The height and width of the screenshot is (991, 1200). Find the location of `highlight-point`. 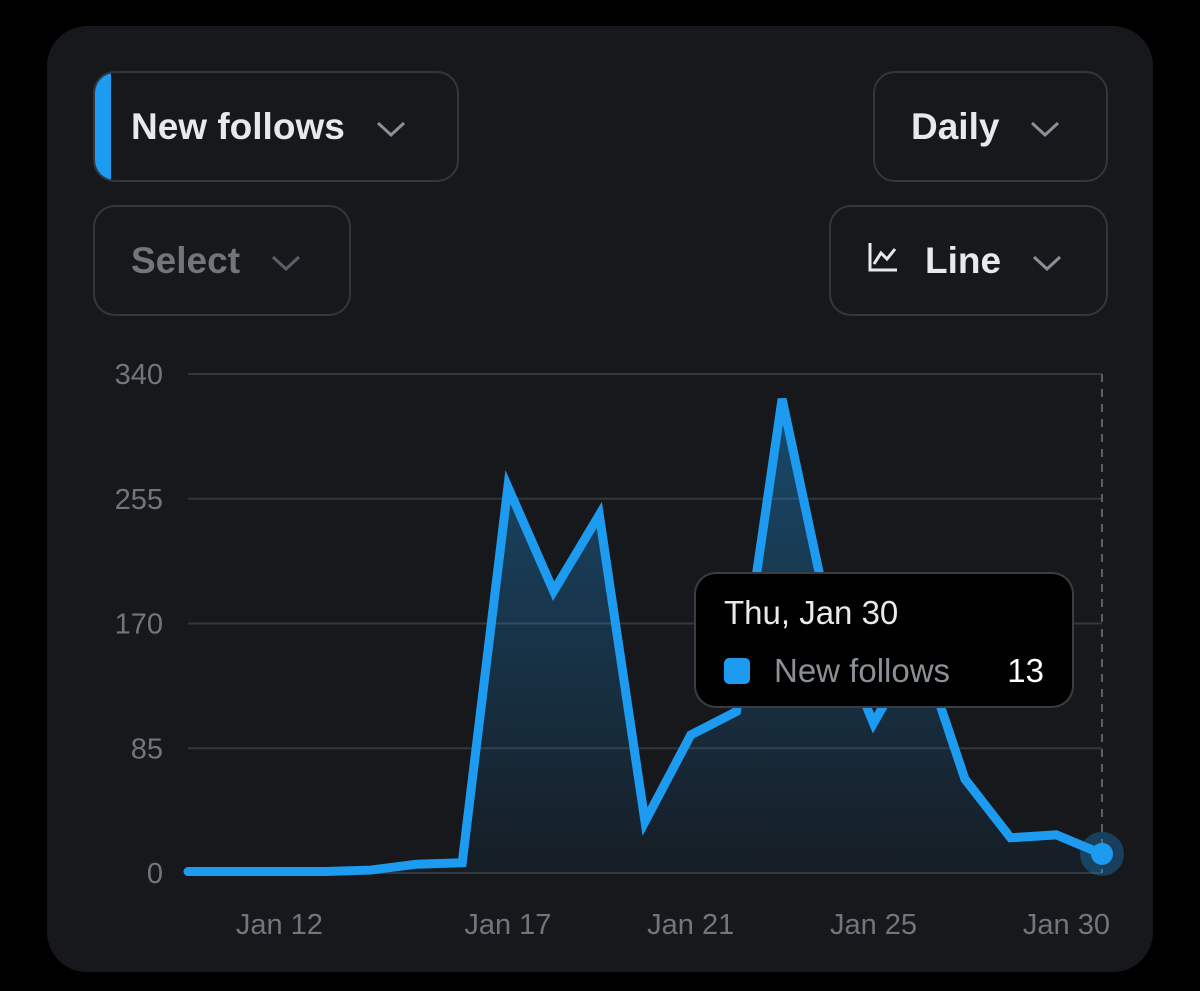

highlight-point is located at coordinates (1102, 853).